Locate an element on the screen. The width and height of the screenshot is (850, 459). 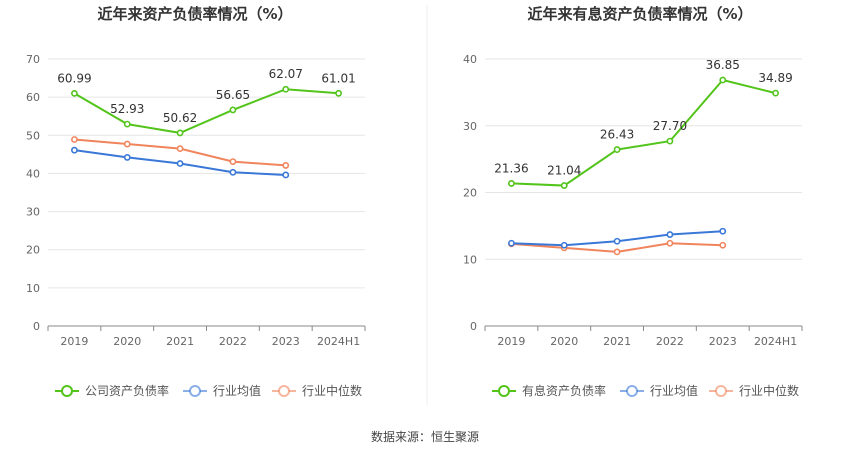
data-source-note: 数据来源：恒生聚源 is located at coordinates (425, 436).